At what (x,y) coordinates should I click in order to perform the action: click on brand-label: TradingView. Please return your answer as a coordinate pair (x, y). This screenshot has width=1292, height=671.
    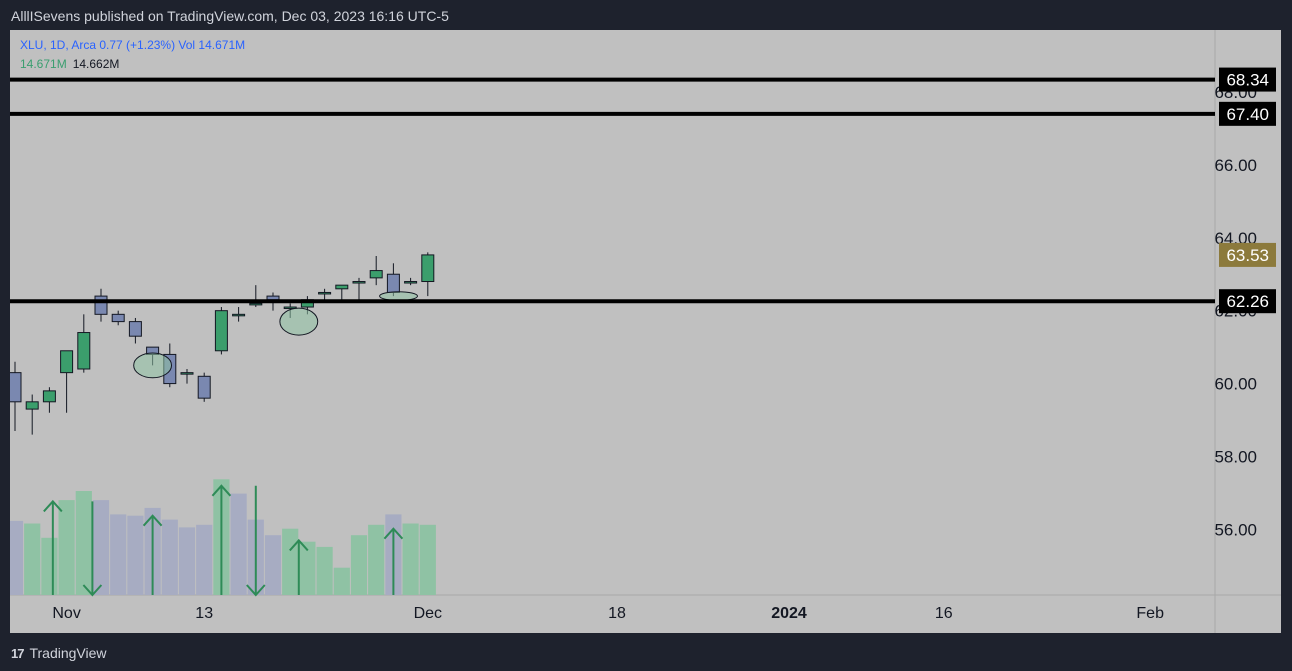
    Looking at the image, I should click on (68, 653).